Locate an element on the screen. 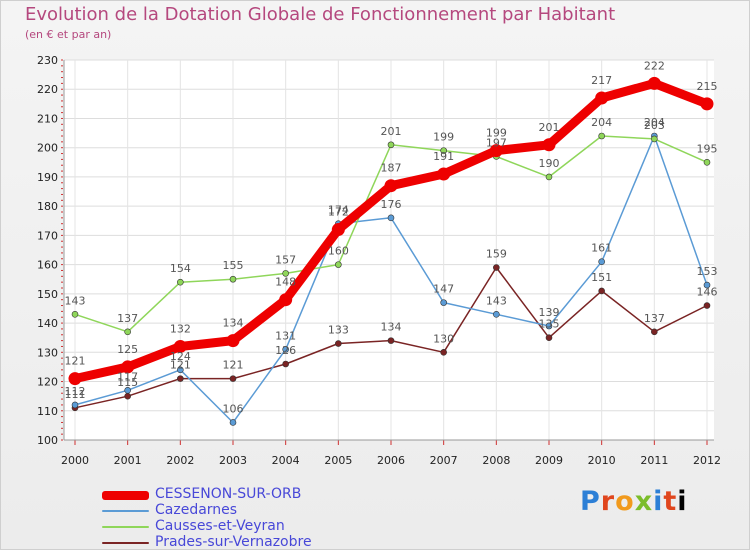 The image size is (750, 551). logo-letter: o is located at coordinates (625, 501).